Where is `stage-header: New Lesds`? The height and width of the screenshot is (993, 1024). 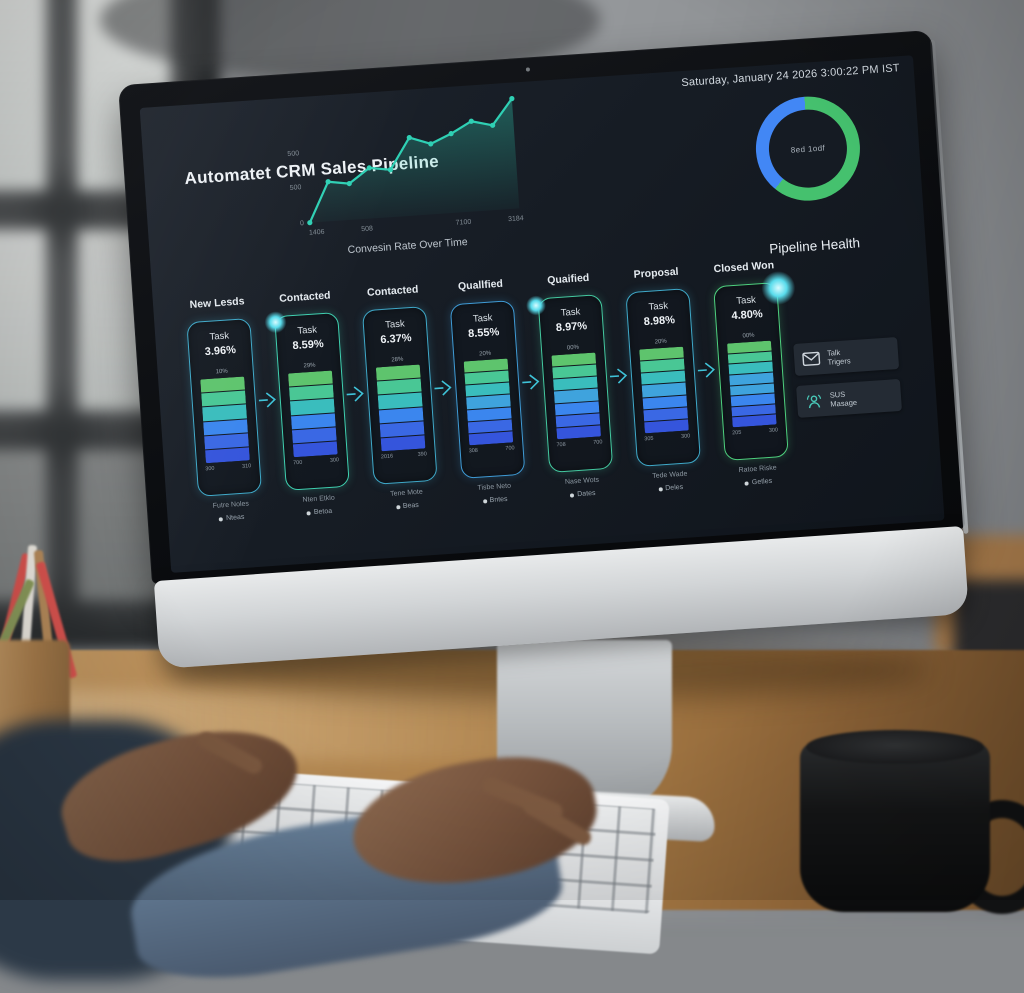
stage-header: New Lesds is located at coordinates (217, 303).